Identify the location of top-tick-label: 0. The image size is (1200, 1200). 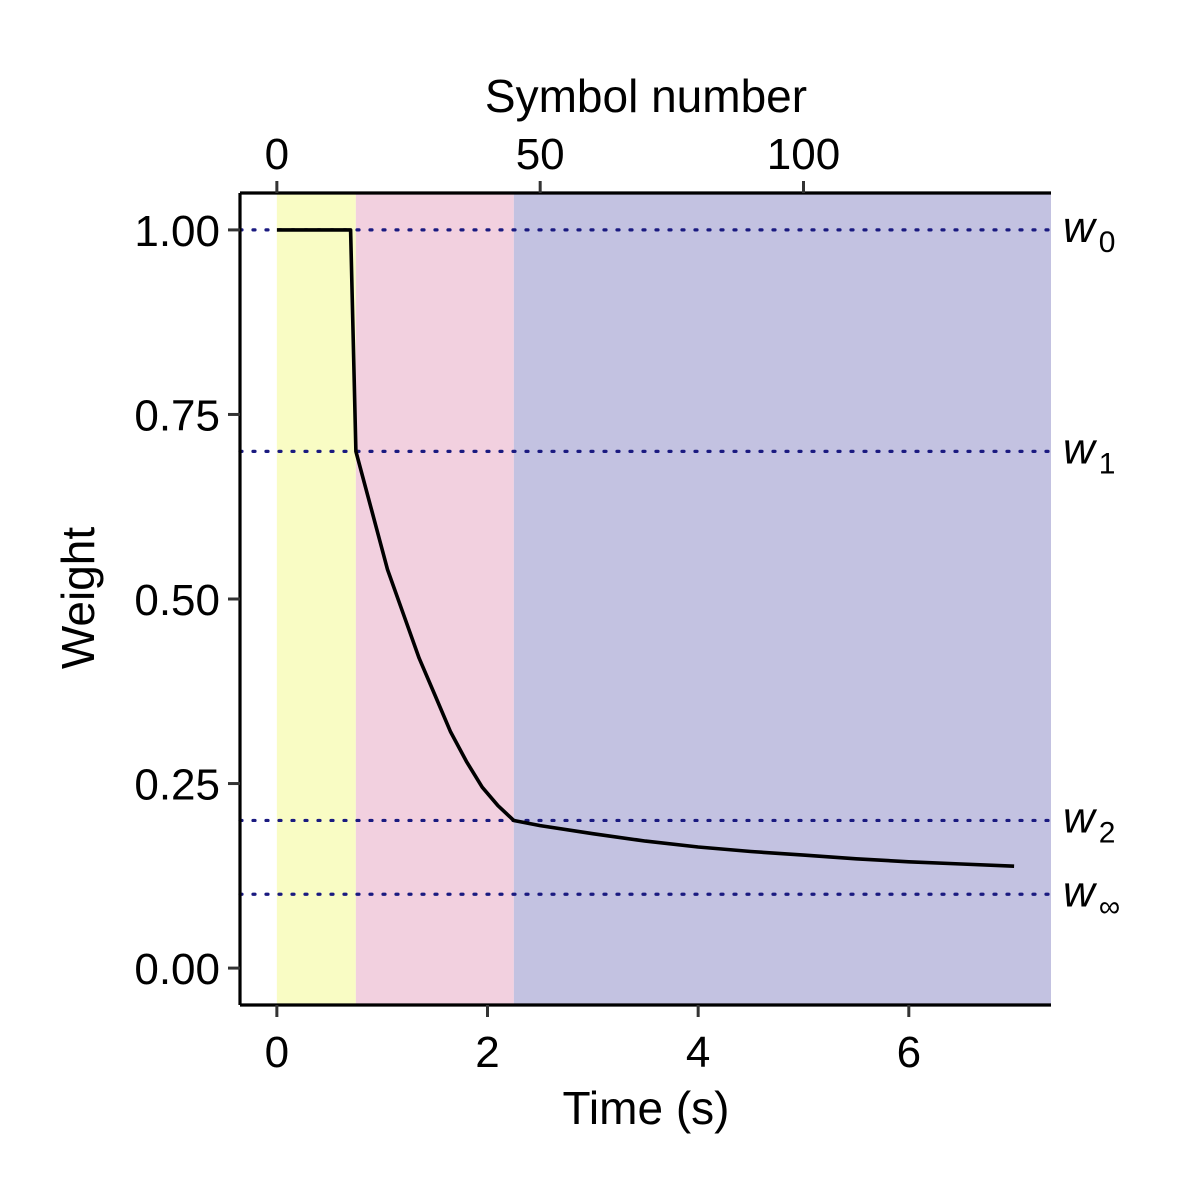
(277, 154).